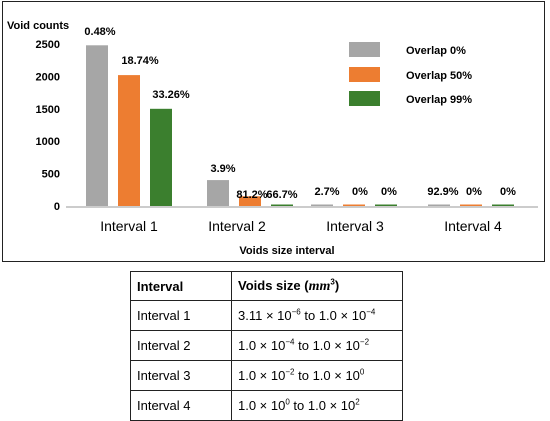  I want to click on size-from-exponent: −4, so click(290, 342).